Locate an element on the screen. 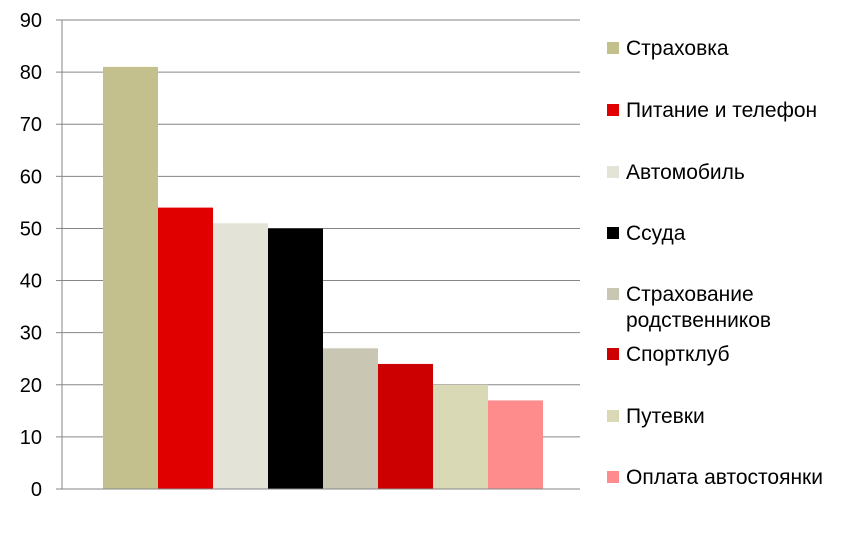 Image resolution: width=864 pixels, height=552 pixels. legend-item: Путевки is located at coordinates (656, 416).